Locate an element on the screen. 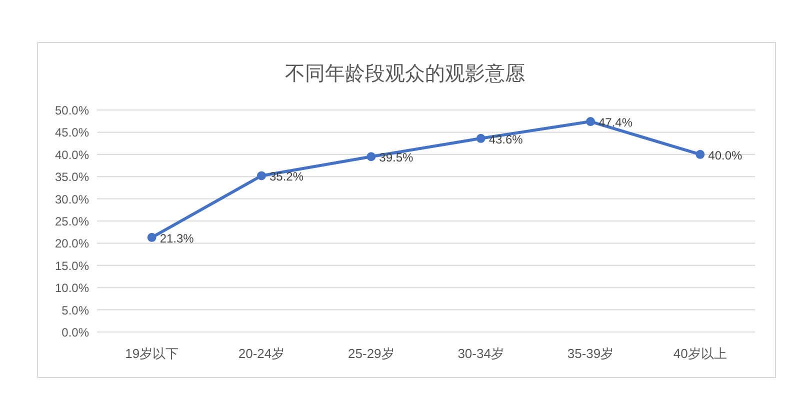 This screenshot has height=404, width=800. y-tick-label: 0.0% is located at coordinates (76, 333).